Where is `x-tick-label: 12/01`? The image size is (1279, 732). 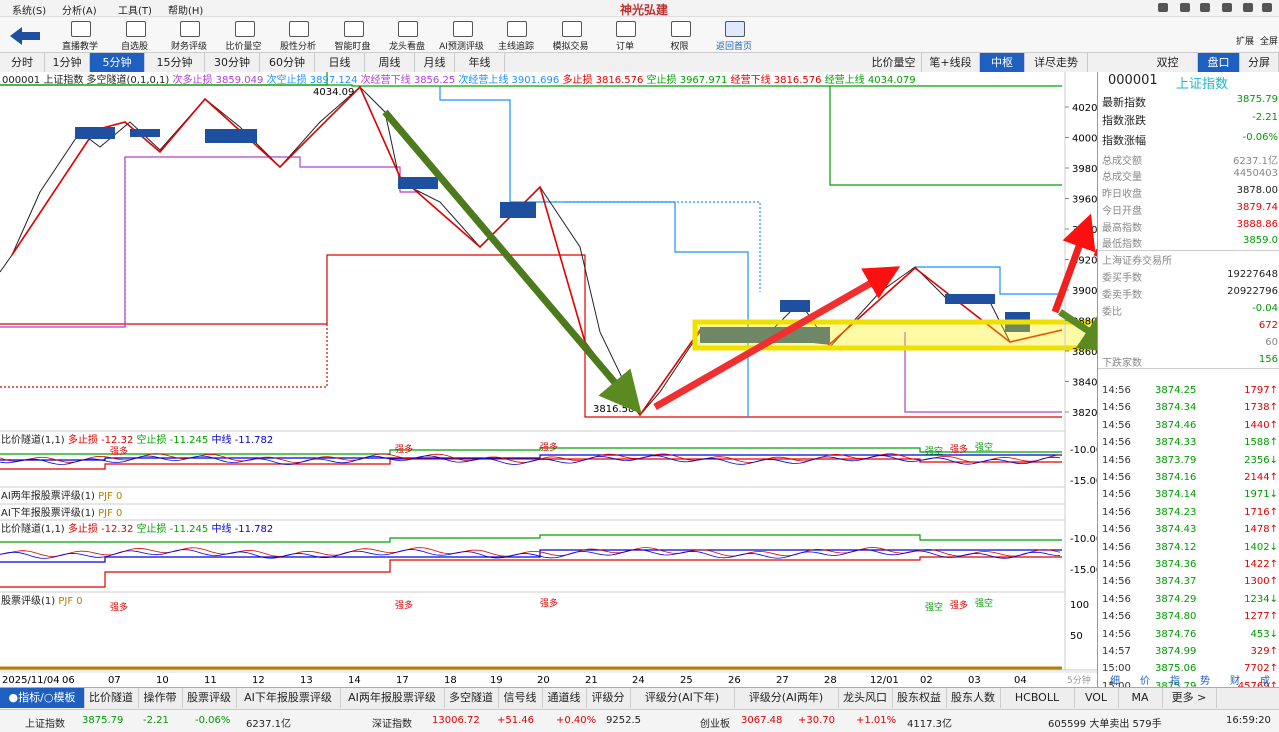
x-tick-label: 12/01 is located at coordinates (884, 680).